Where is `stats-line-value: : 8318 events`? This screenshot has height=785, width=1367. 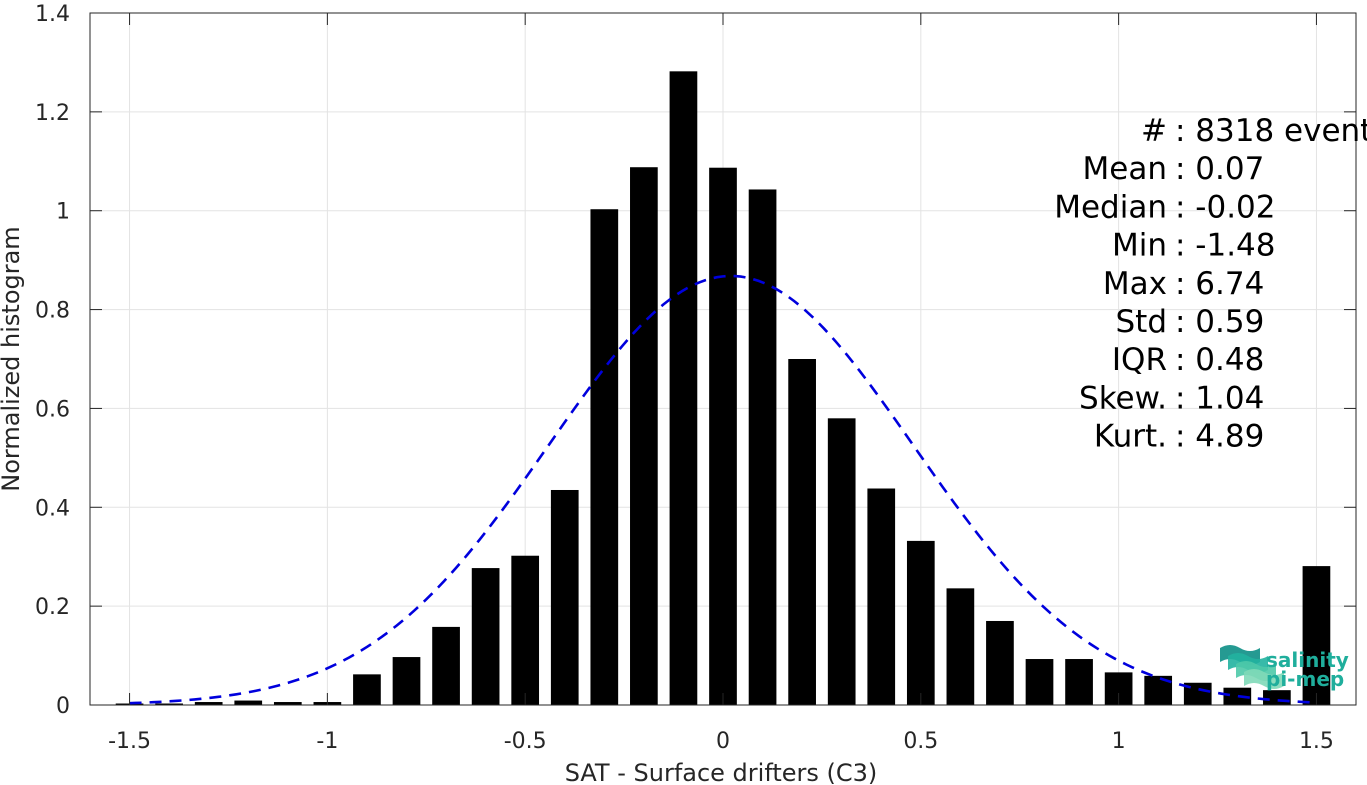
stats-line-value: : 8318 events is located at coordinates (1271, 131).